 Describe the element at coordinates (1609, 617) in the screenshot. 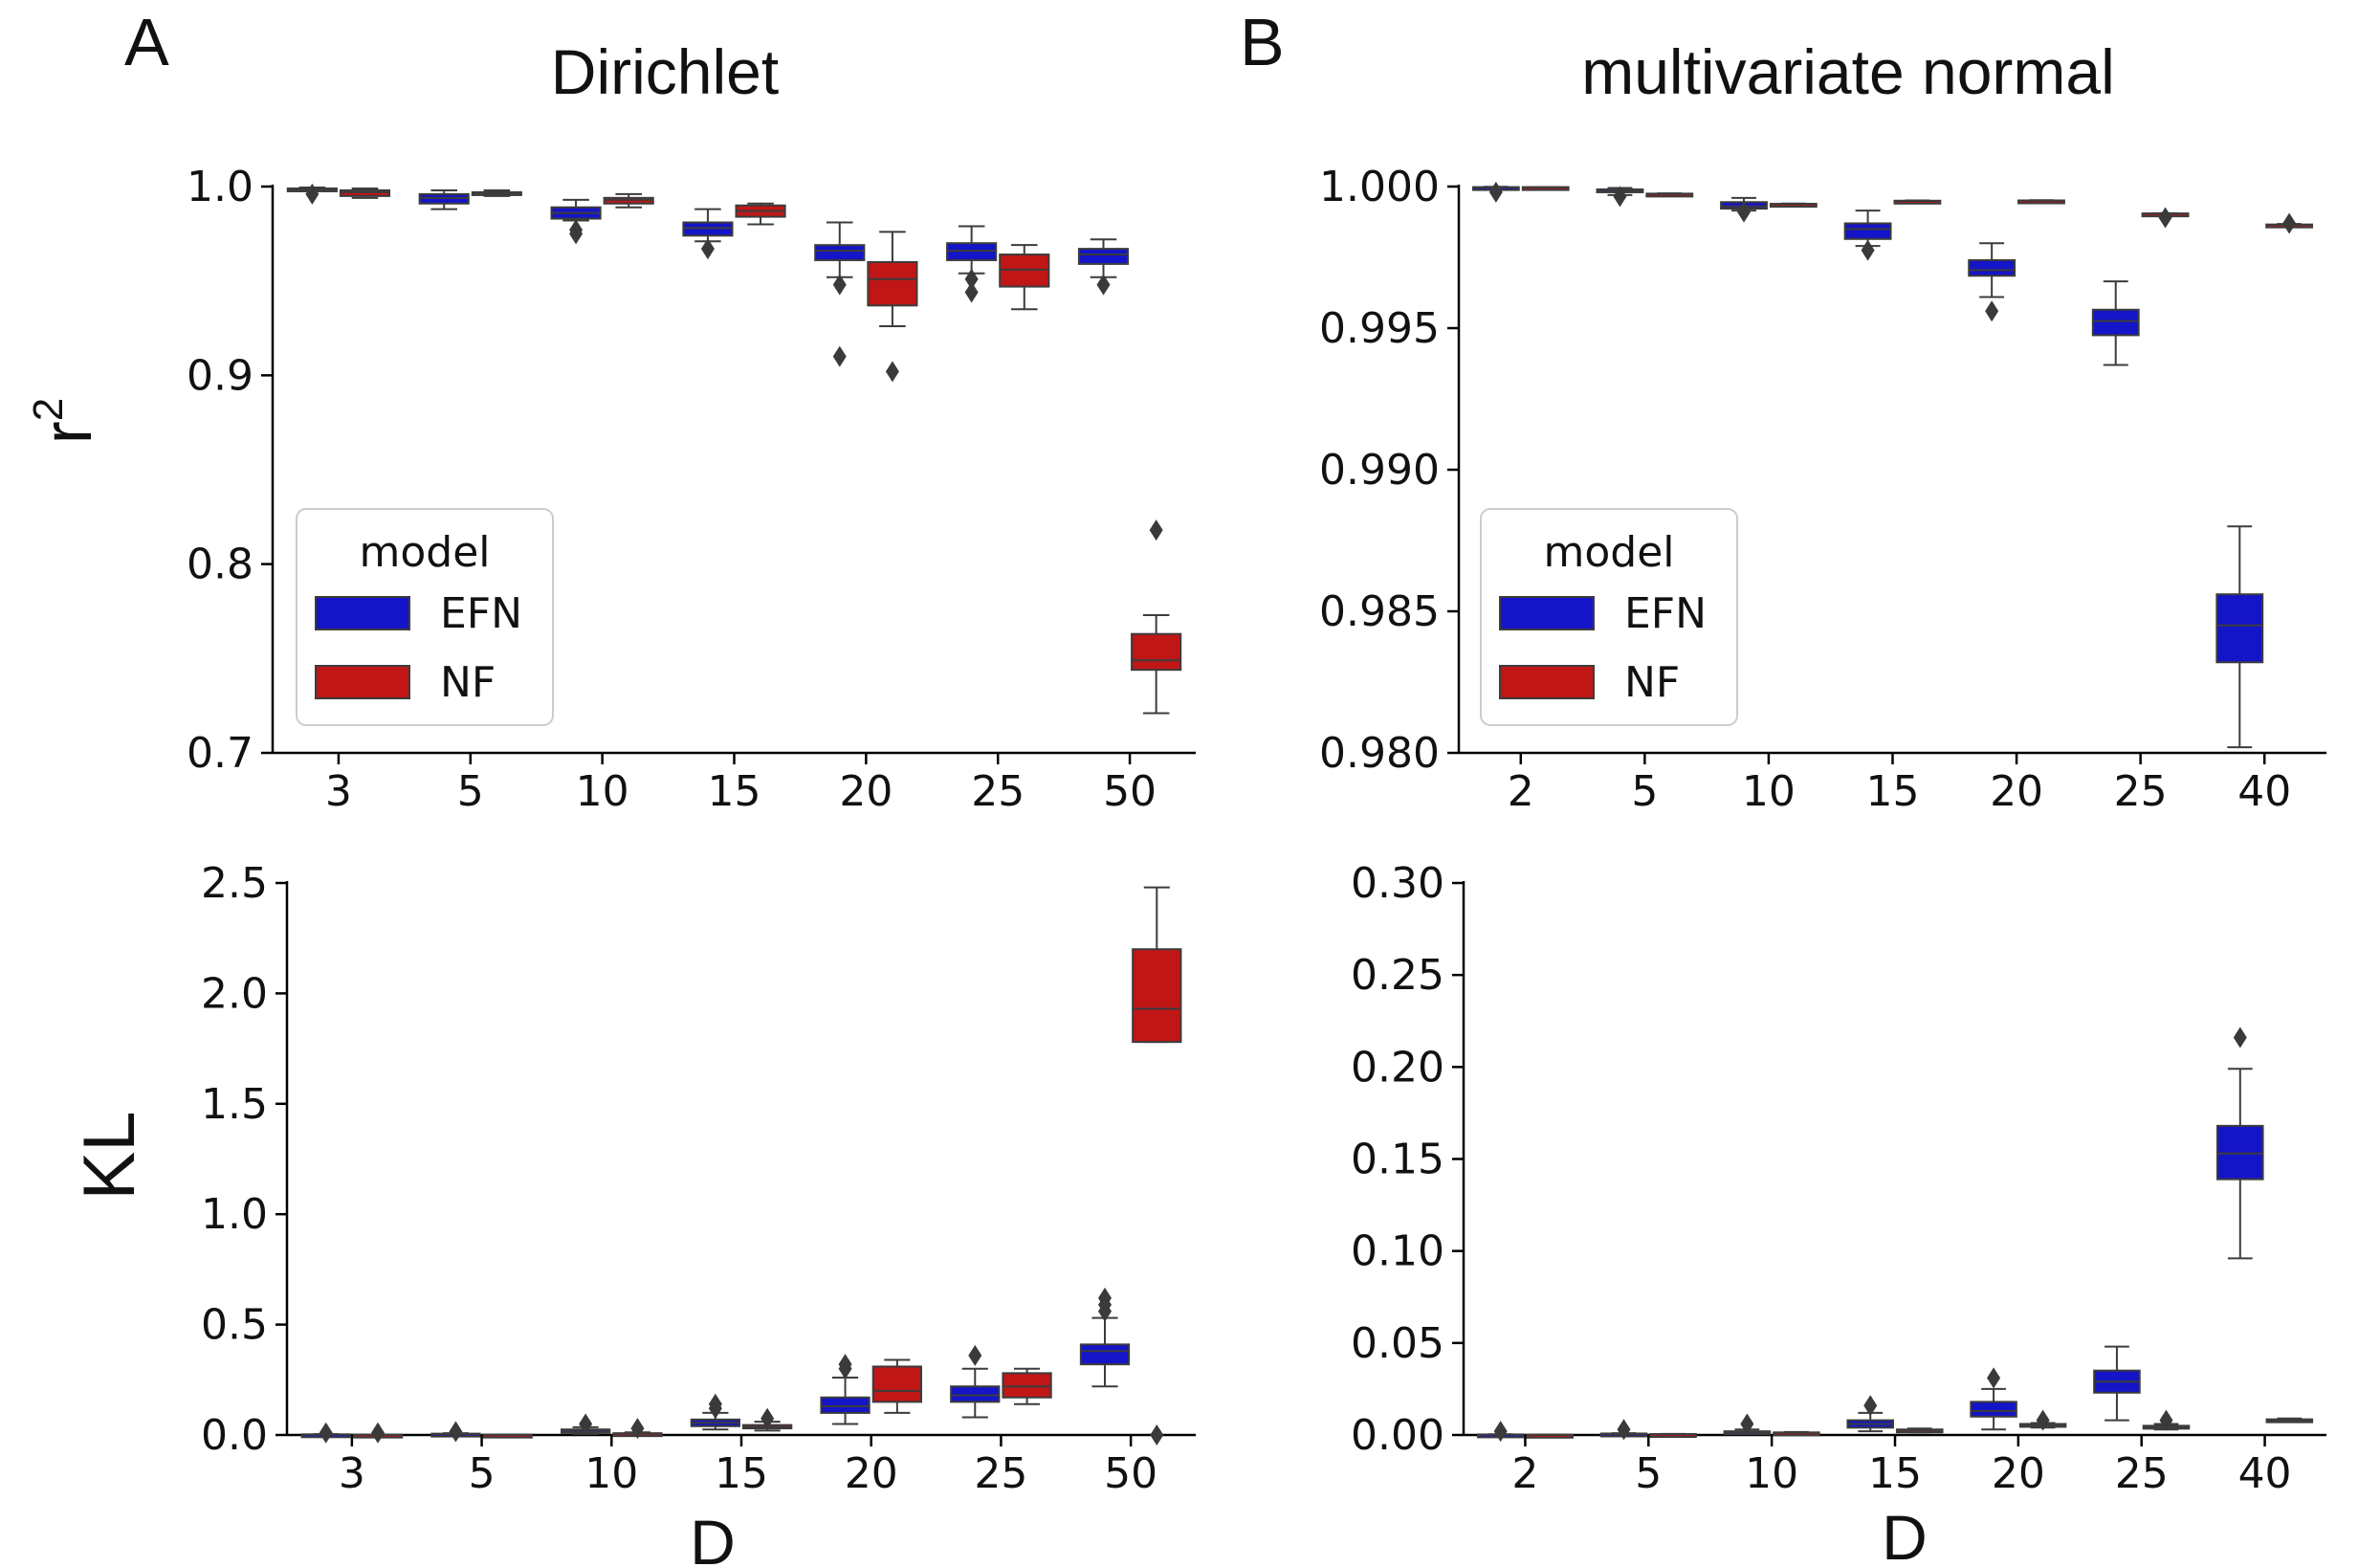

I see `legend: model EFN NF` at that location.